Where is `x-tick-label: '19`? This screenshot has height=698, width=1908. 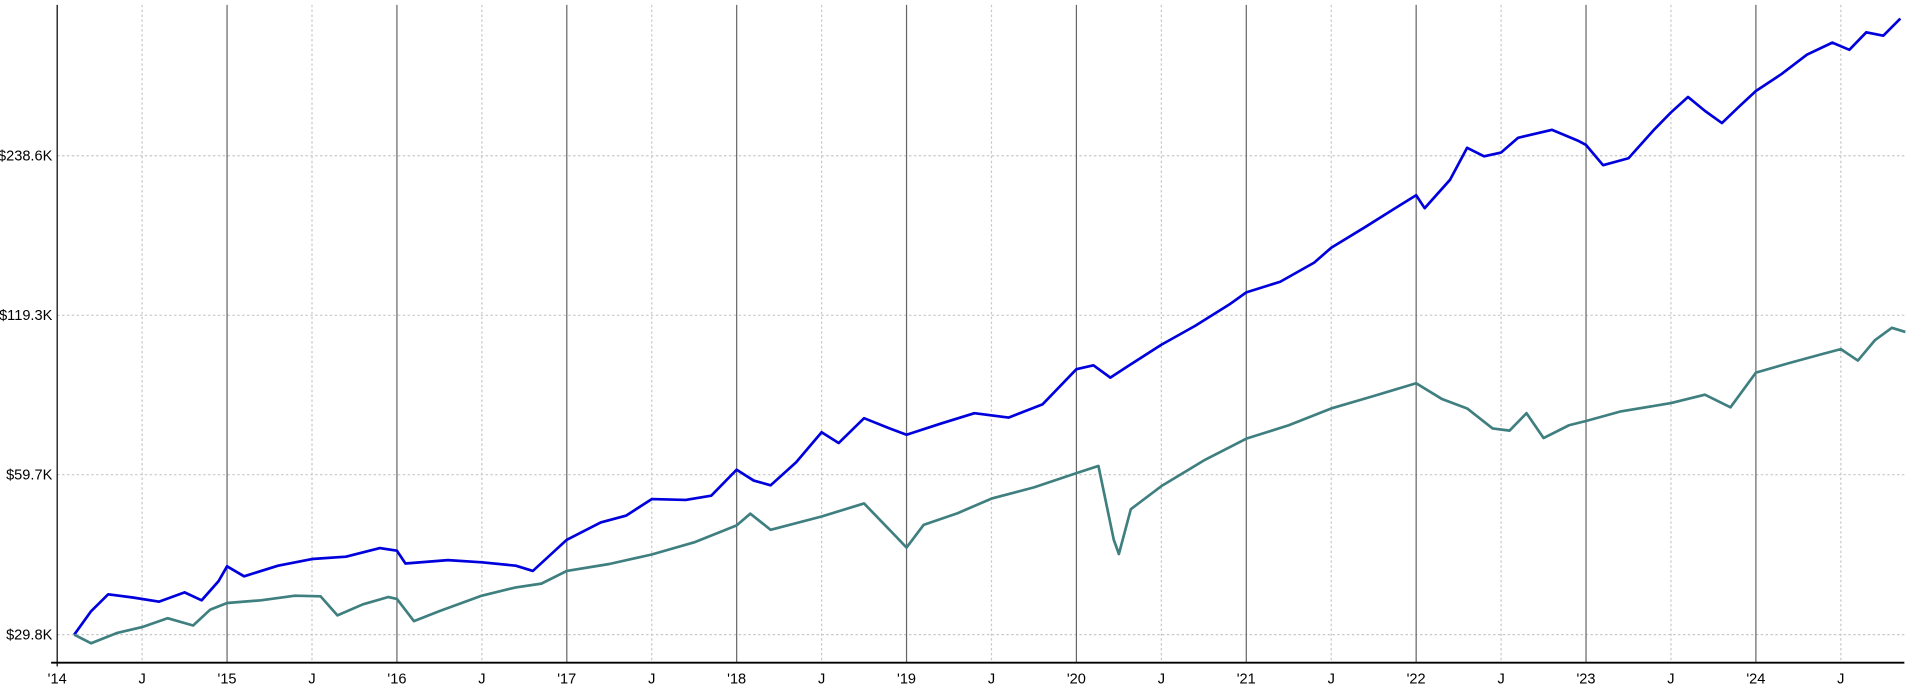
x-tick-label: '19 is located at coordinates (906, 679).